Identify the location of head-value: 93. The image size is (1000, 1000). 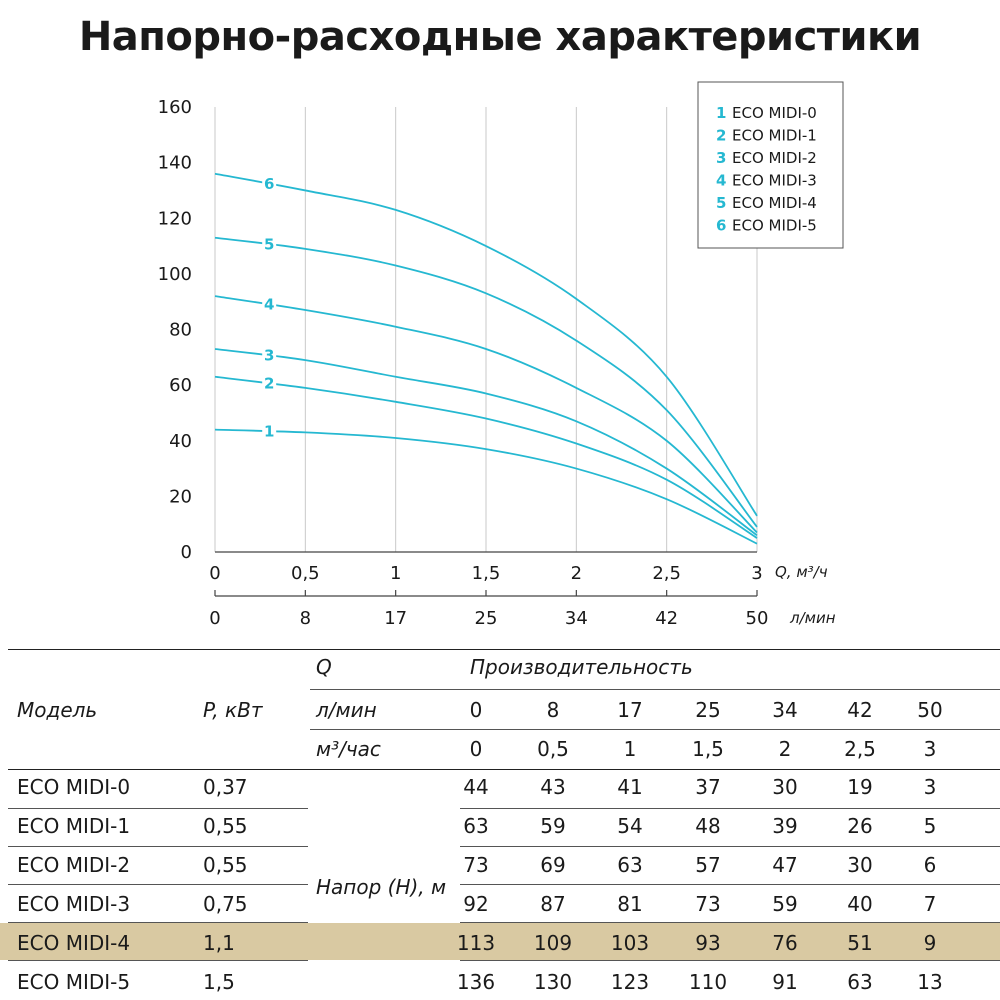
(708, 943).